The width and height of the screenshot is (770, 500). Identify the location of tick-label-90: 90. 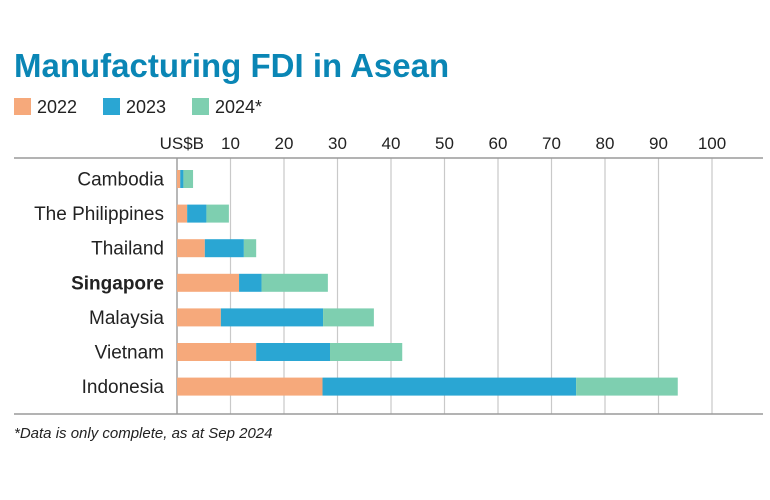
(658, 143).